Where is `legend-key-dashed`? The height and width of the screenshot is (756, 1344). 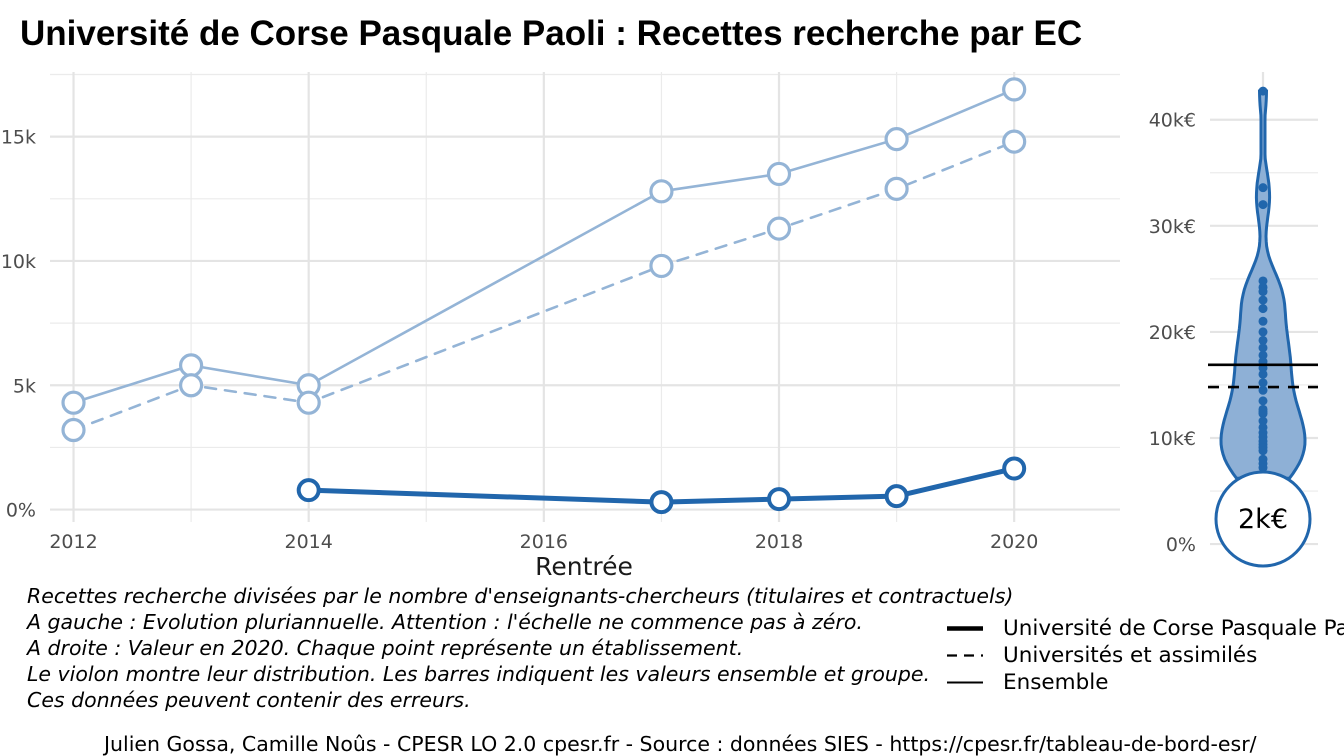 legend-key-dashed is located at coordinates (965, 655).